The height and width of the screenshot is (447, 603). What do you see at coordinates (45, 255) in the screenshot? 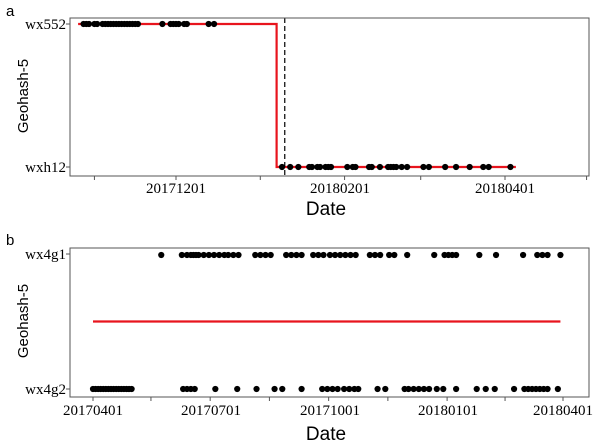
I see `panel-b-ytick-wx4g1: wx4g1` at bounding box center [45, 255].